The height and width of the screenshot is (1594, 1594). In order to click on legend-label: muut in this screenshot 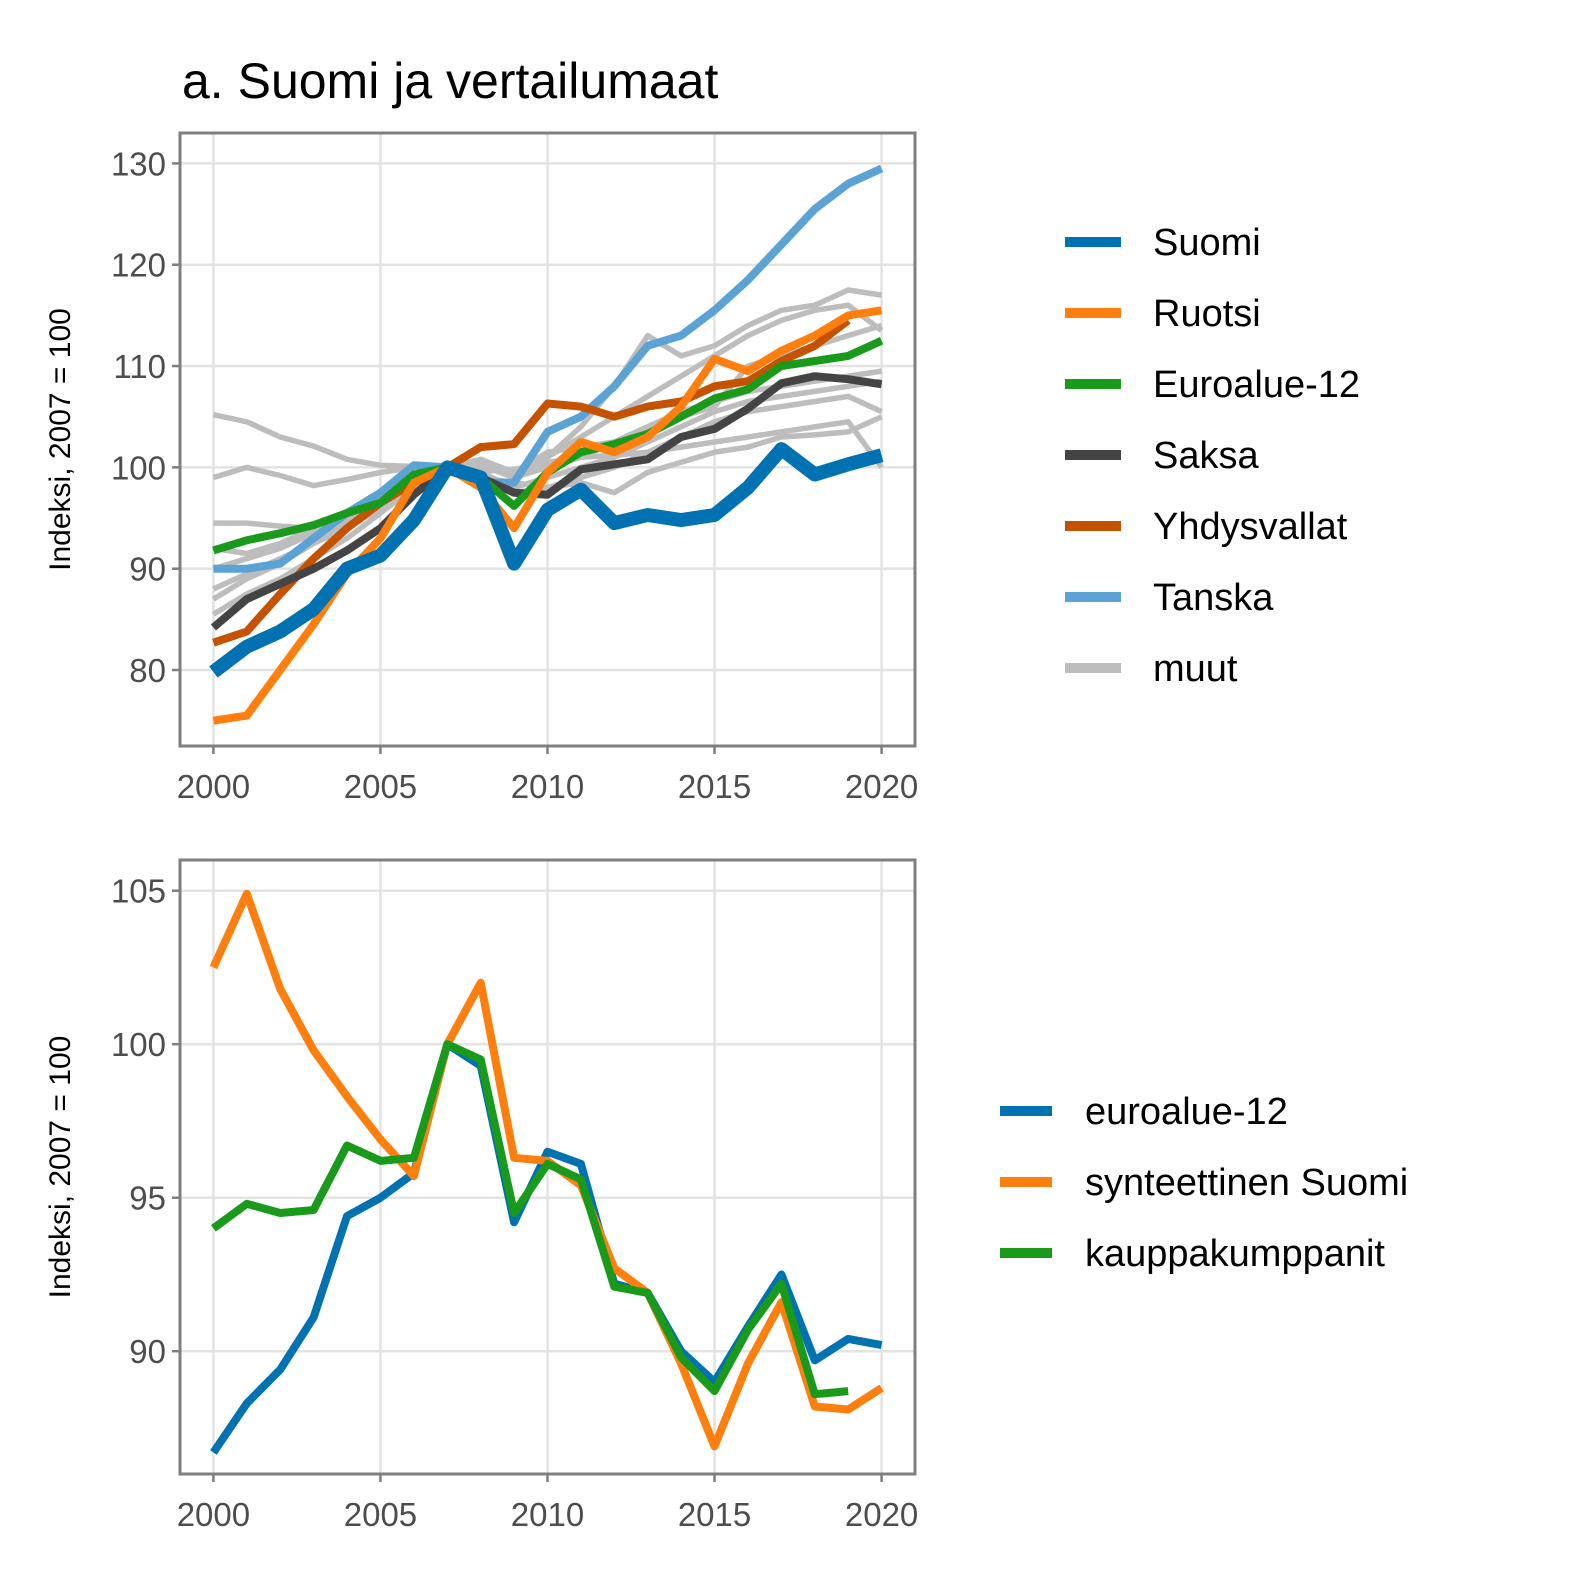, I will do `click(1195, 669)`.